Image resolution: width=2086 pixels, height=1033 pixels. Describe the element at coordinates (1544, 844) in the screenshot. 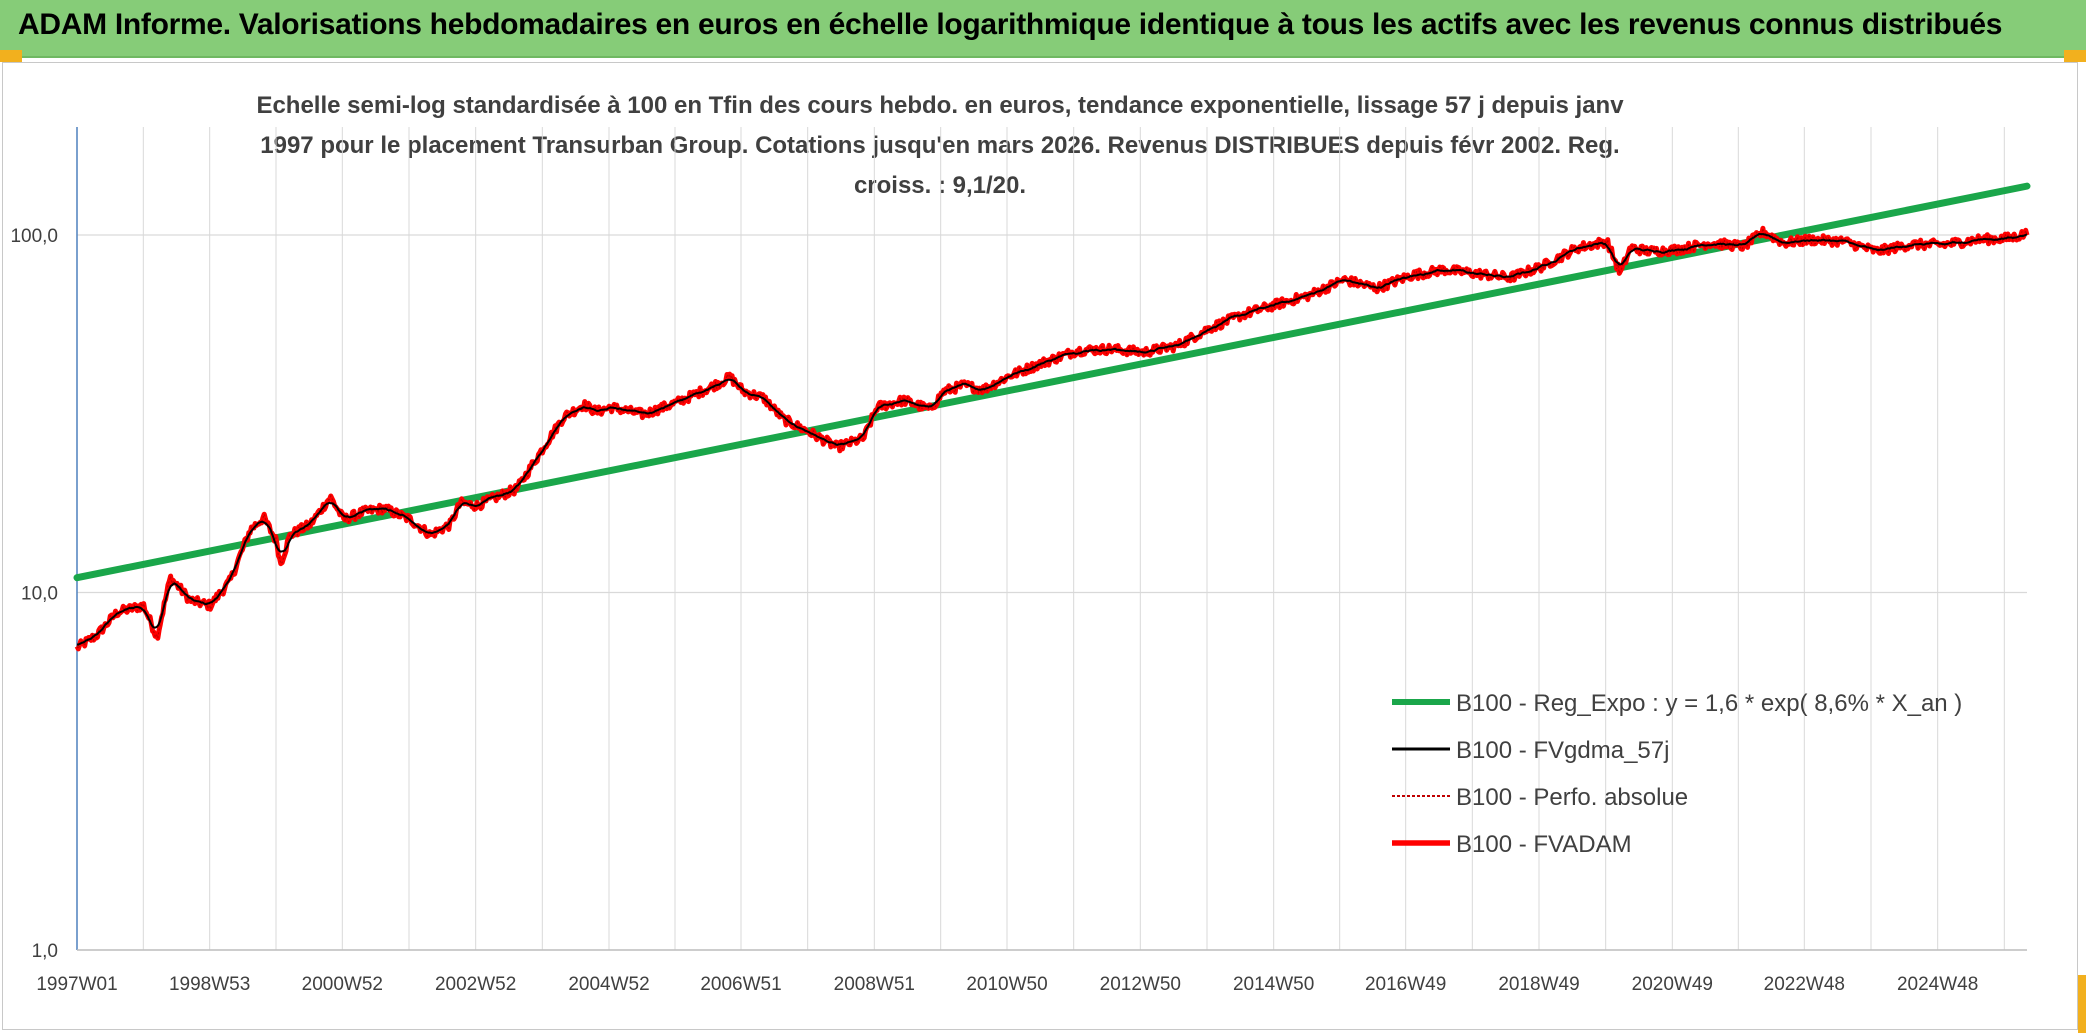

I see `legend-label: B100 - FVADAM` at that location.